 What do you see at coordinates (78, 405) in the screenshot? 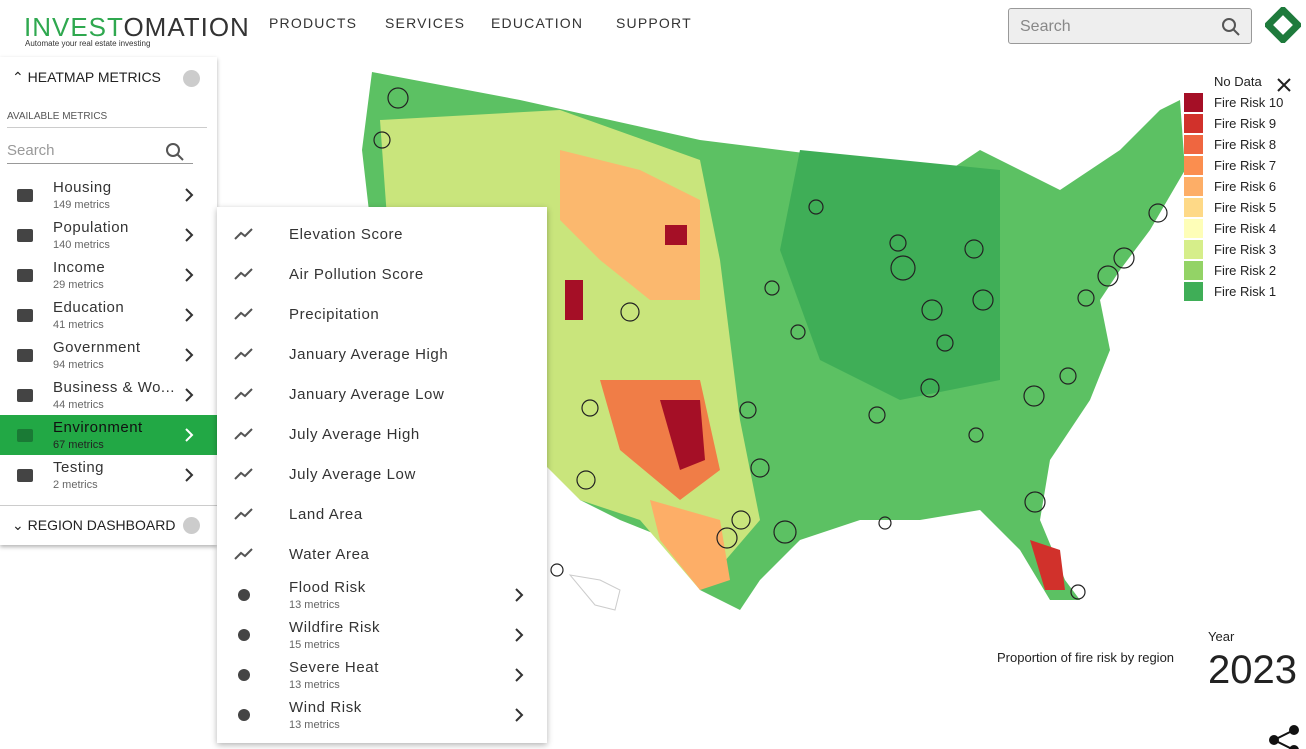
I see `category-count: 44 metrics` at bounding box center [78, 405].